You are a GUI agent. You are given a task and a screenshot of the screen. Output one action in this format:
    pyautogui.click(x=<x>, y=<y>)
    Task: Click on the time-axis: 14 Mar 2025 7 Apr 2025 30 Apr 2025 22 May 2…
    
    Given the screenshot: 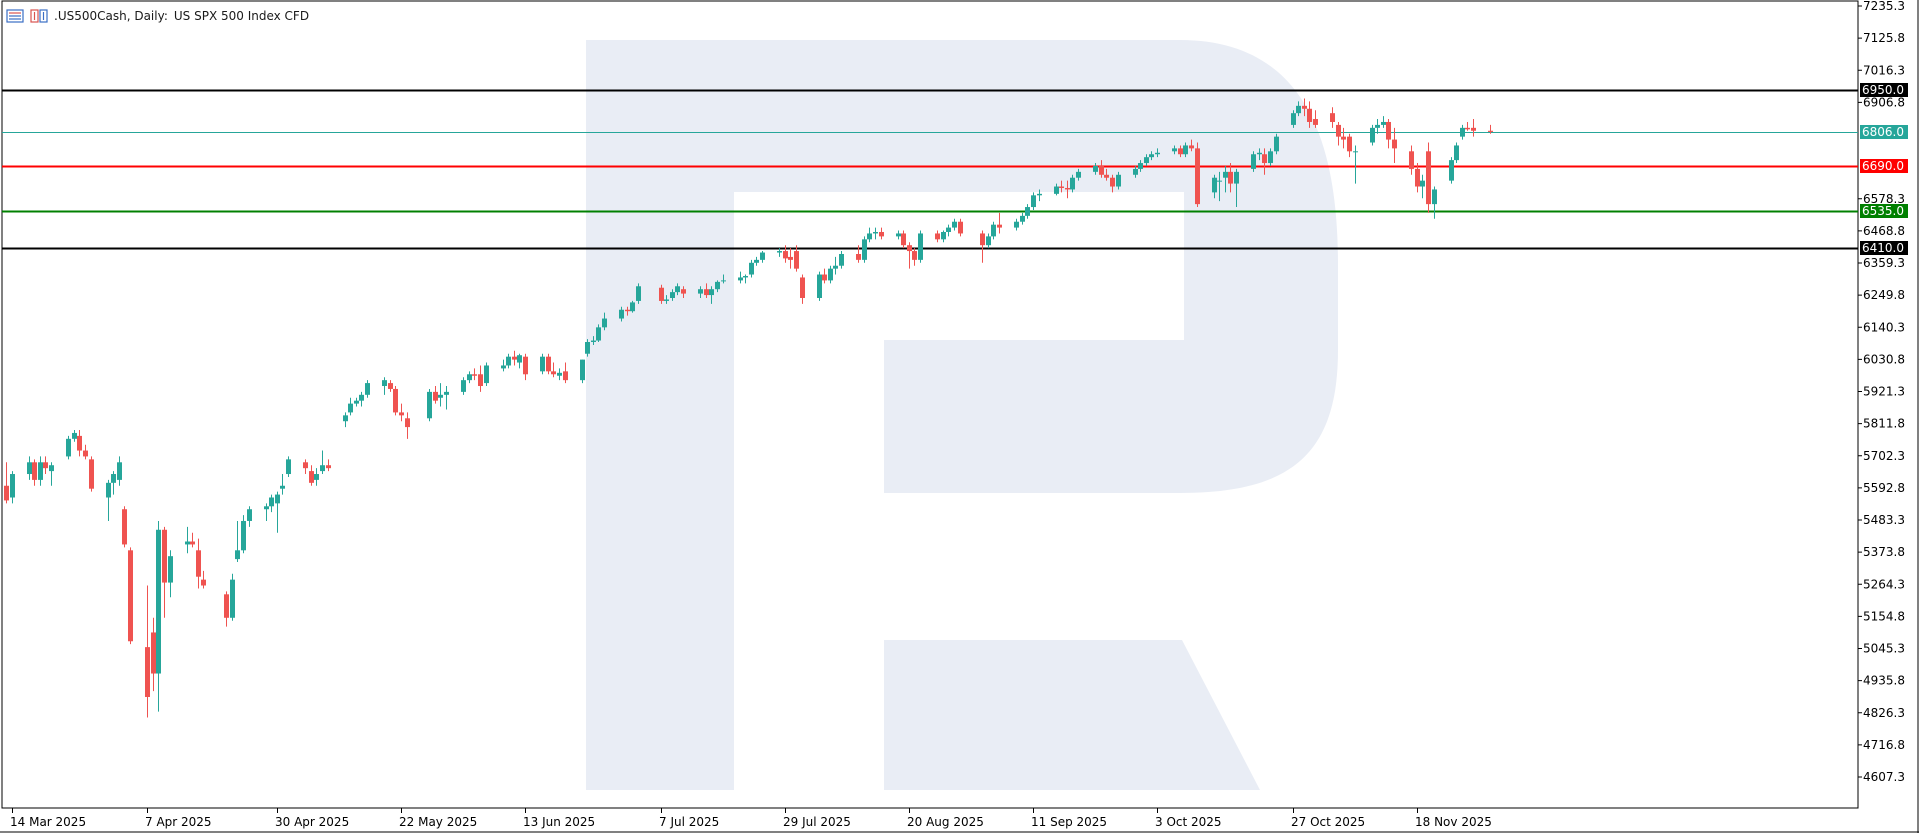 What is the action you would take?
    pyautogui.click(x=751, y=818)
    